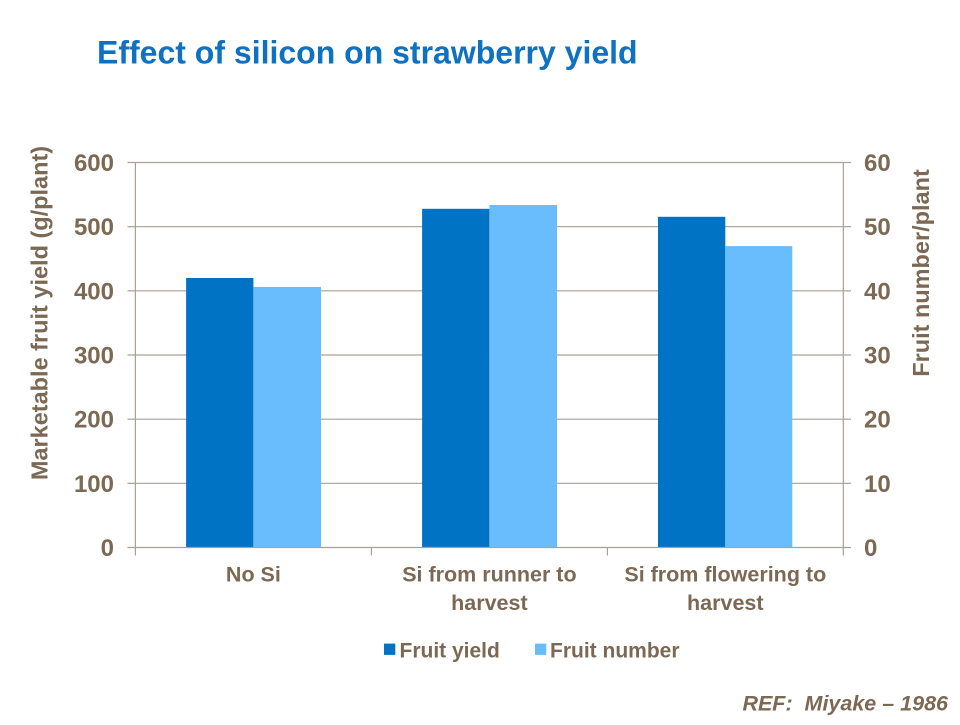  I want to click on svg-text: 40, so click(877, 291).